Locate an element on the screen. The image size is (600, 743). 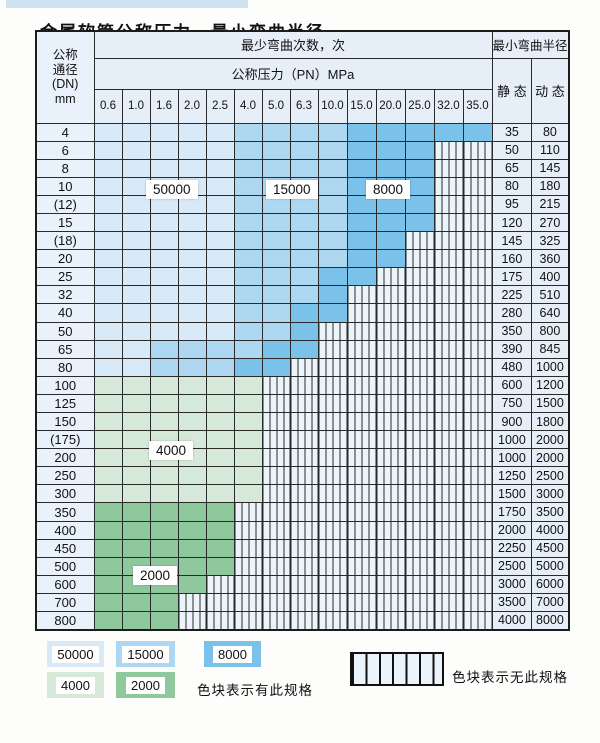
legend-swatch-8000: 8000 is located at coordinates (232, 654).